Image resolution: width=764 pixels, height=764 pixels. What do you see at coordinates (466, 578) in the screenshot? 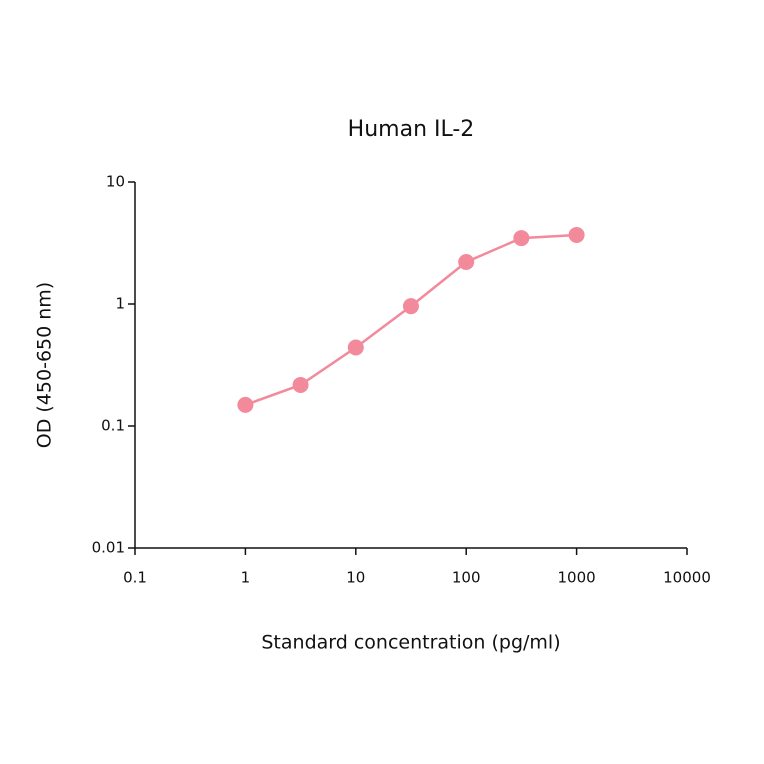
I see `x-tick-label: 100` at bounding box center [466, 578].